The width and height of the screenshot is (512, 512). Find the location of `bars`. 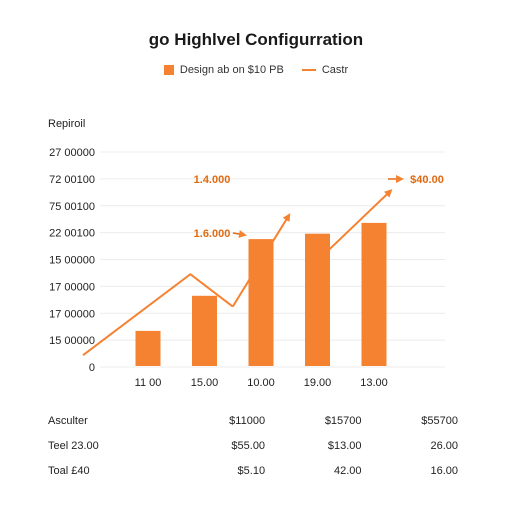

bars is located at coordinates (261, 294).